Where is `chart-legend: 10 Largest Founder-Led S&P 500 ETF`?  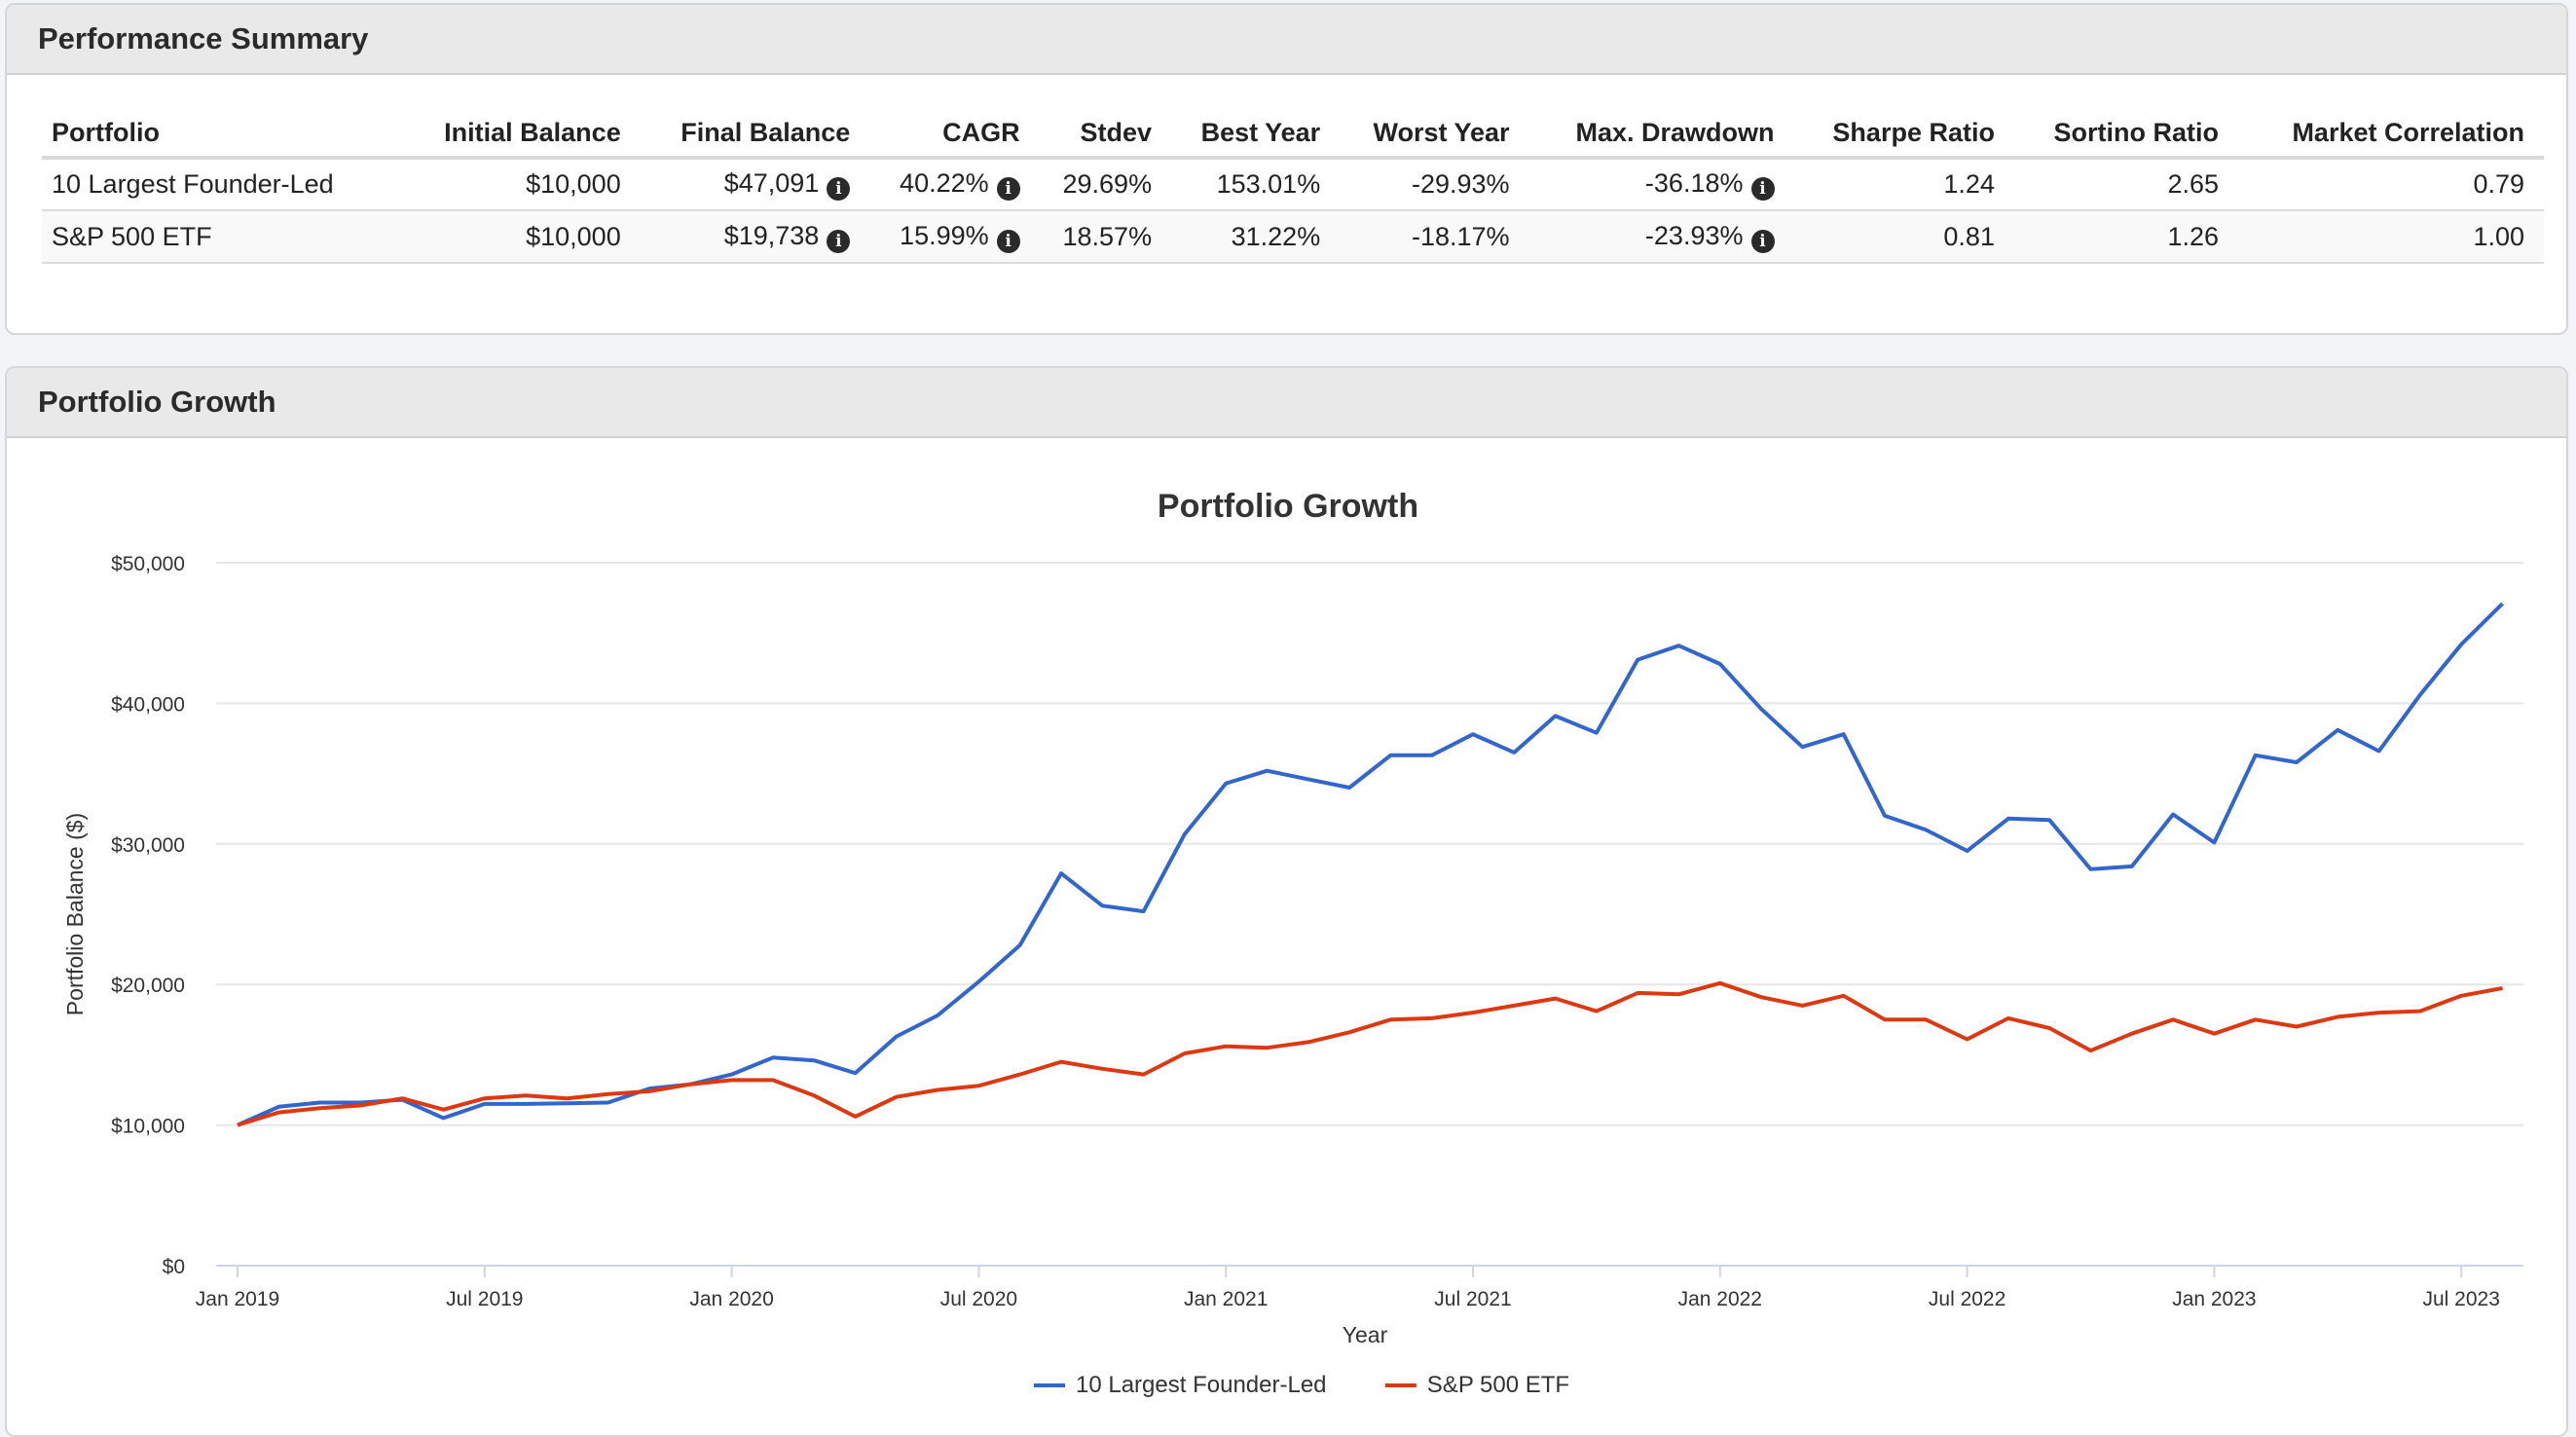
chart-legend: 10 Largest Founder-Led S&P 500 ETF is located at coordinates (1301, 1385).